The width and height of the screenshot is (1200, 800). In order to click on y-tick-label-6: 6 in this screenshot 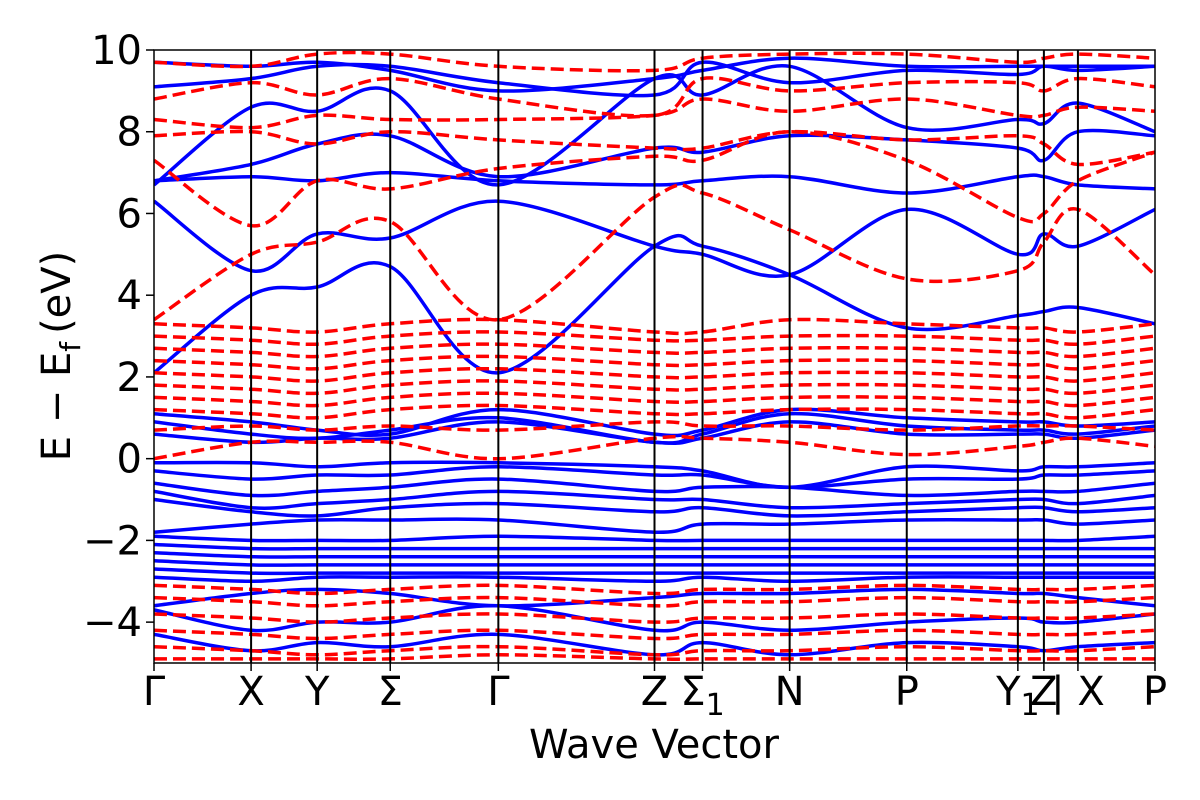, I will do `click(129, 214)`.